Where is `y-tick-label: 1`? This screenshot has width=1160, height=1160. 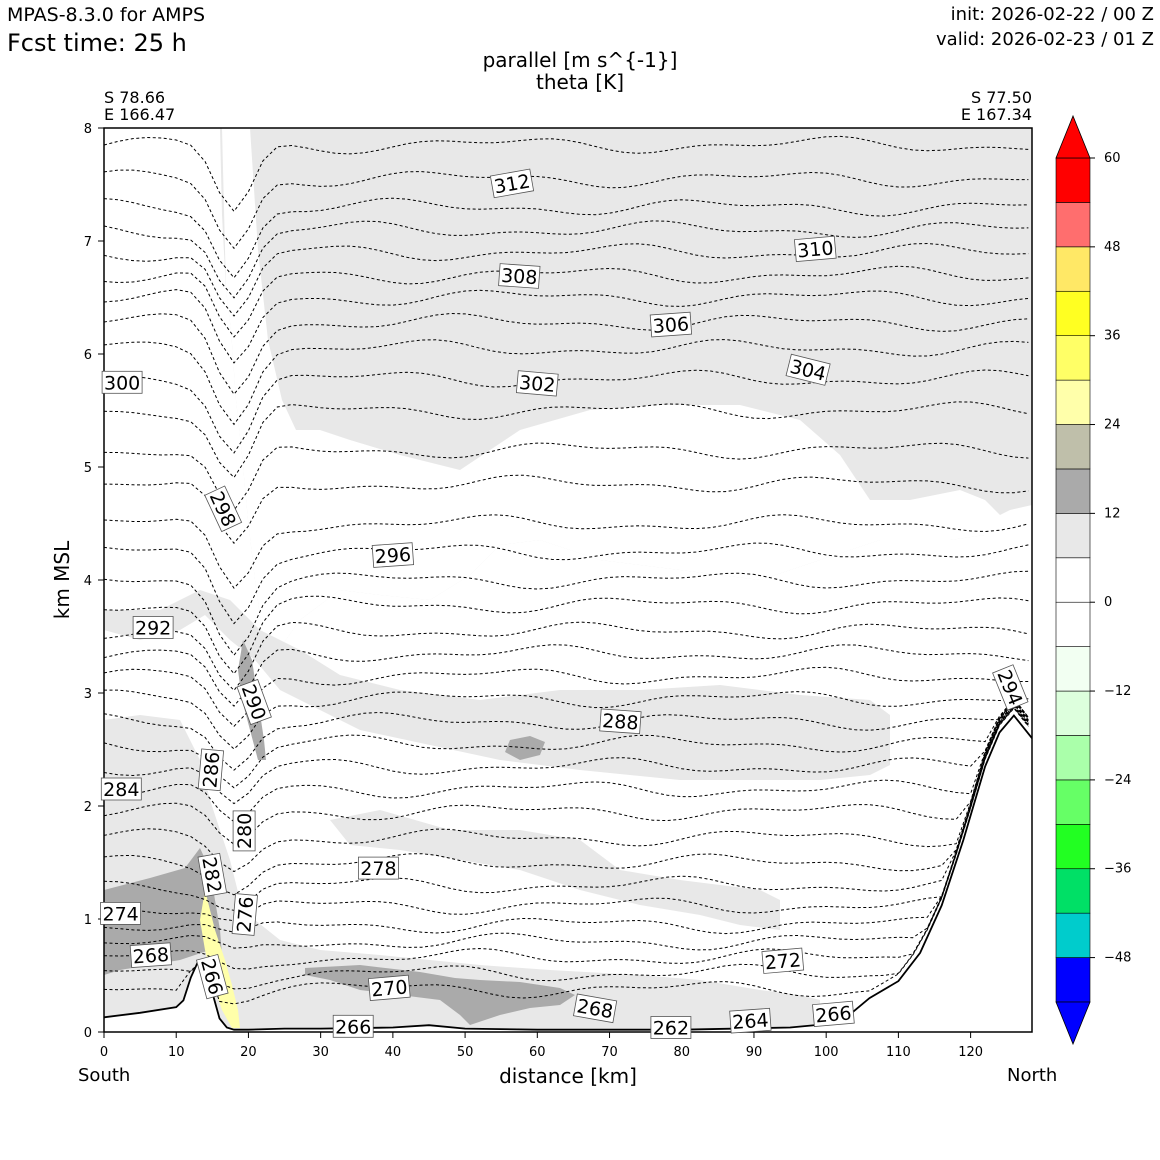
y-tick-label: 1 is located at coordinates (88, 920).